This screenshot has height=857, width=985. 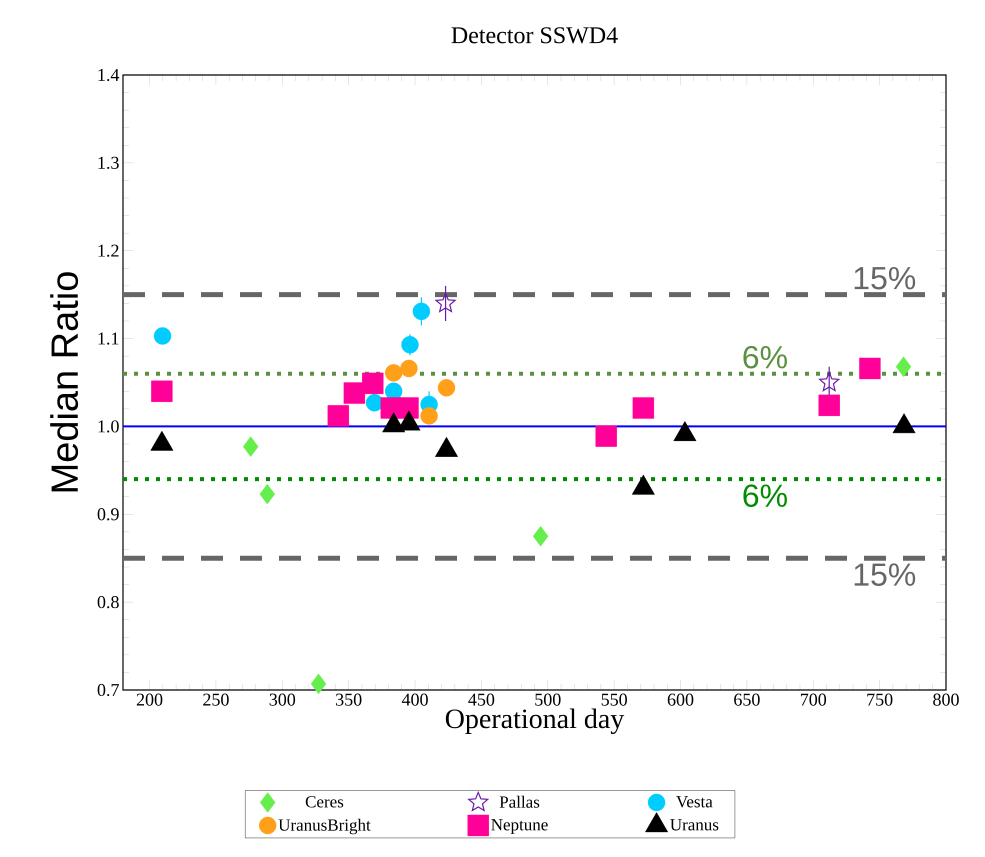 I want to click on y-tick-label: 1.2, so click(x=108, y=250).